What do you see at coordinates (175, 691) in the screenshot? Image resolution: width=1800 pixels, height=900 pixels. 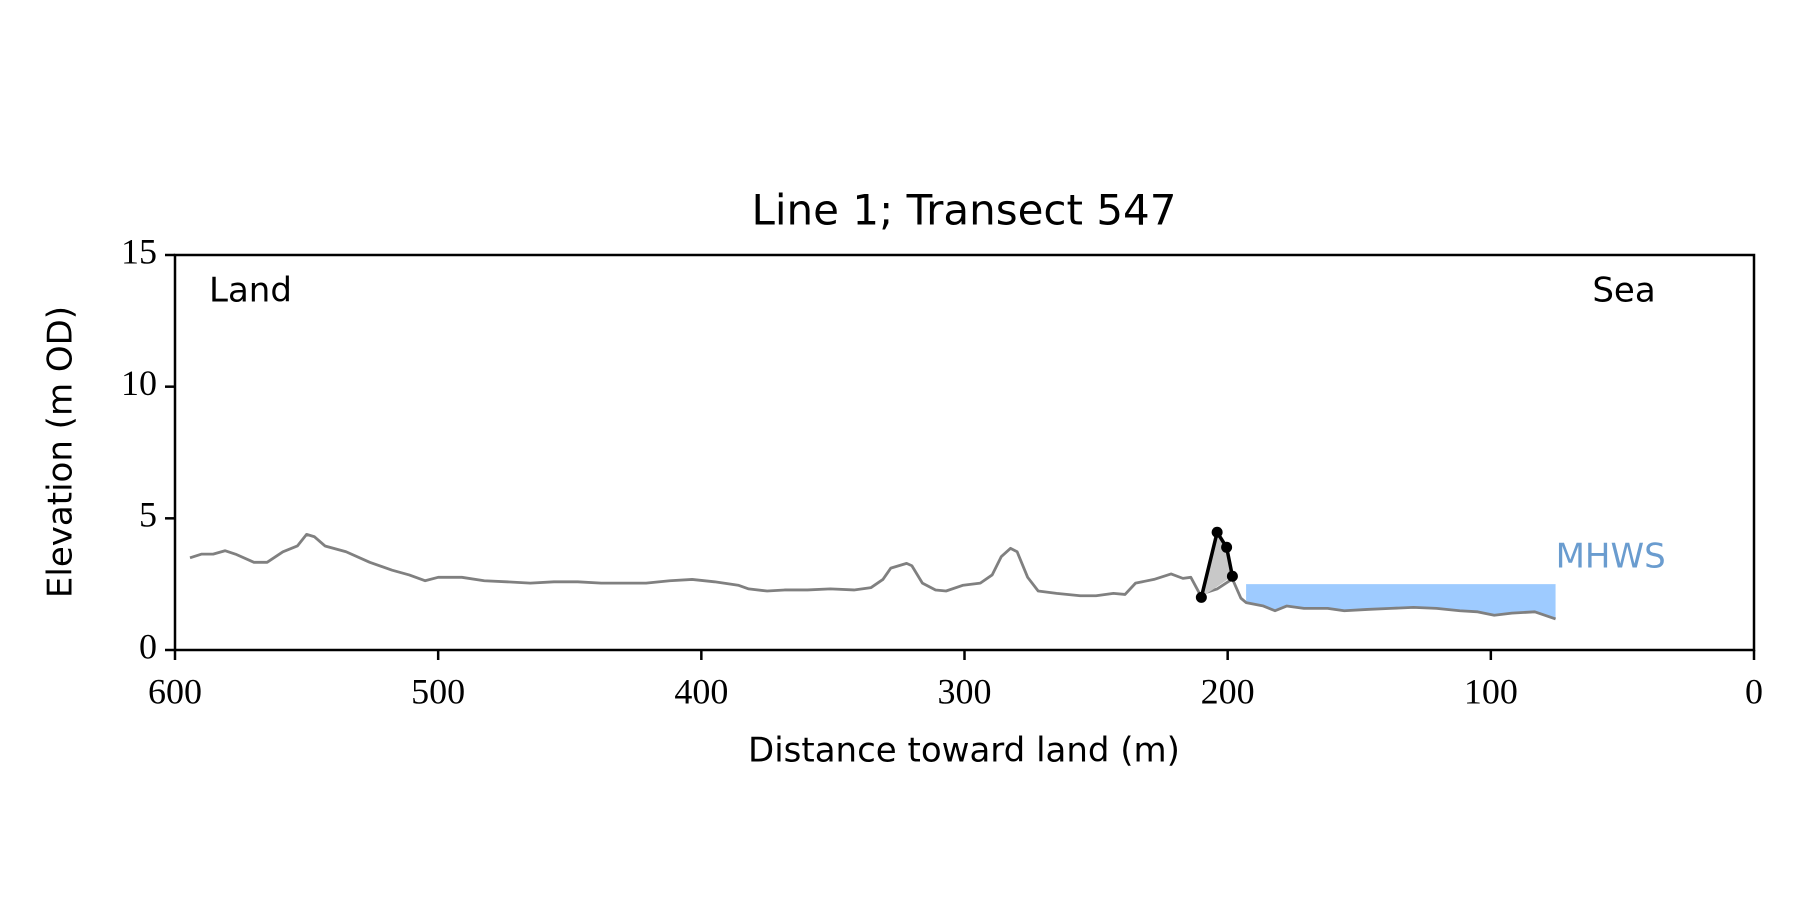 I see `x-tick-label: 600` at bounding box center [175, 691].